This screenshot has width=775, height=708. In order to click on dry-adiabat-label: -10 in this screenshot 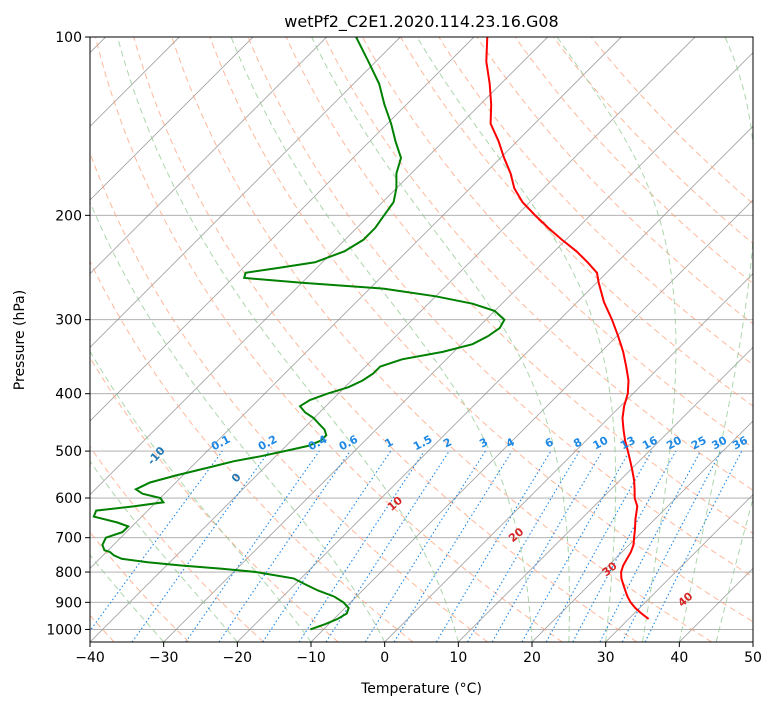, I will do `click(156, 456)`.